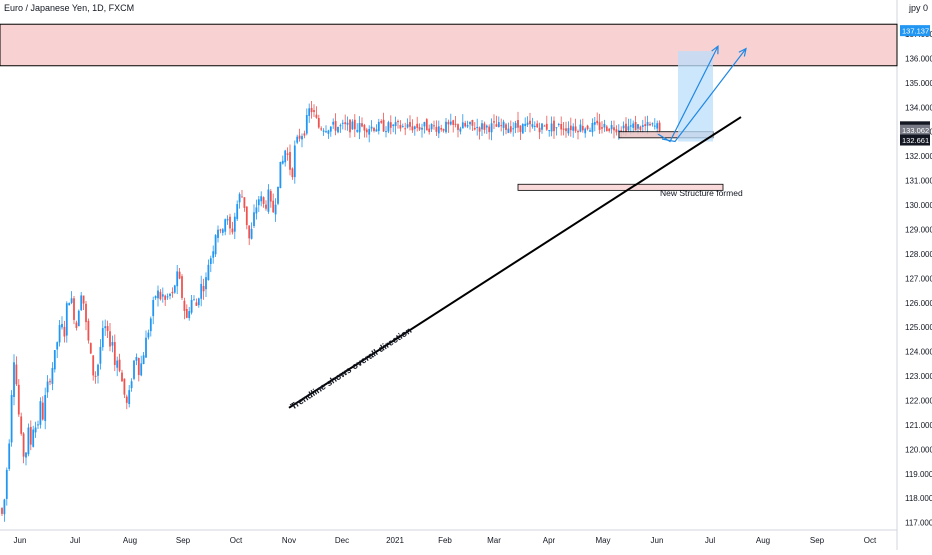  What do you see at coordinates (20, 540) in the screenshot?
I see `x-tick-label: Jun` at bounding box center [20, 540].